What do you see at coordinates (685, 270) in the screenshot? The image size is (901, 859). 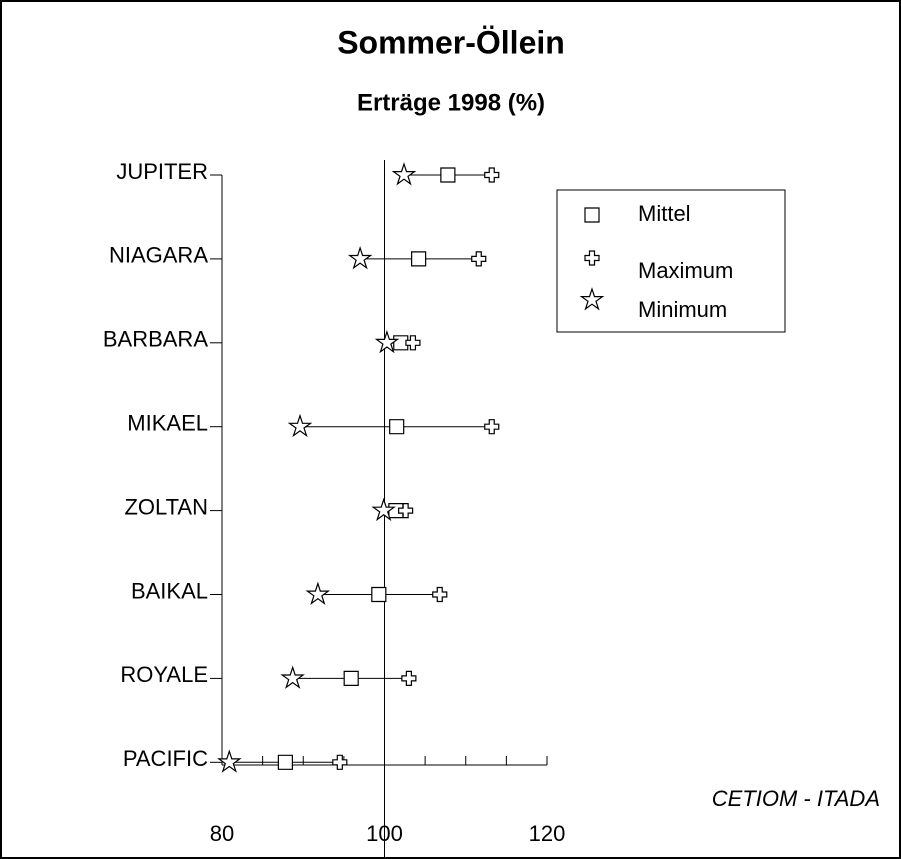 I see `legend-label: Maximum` at bounding box center [685, 270].